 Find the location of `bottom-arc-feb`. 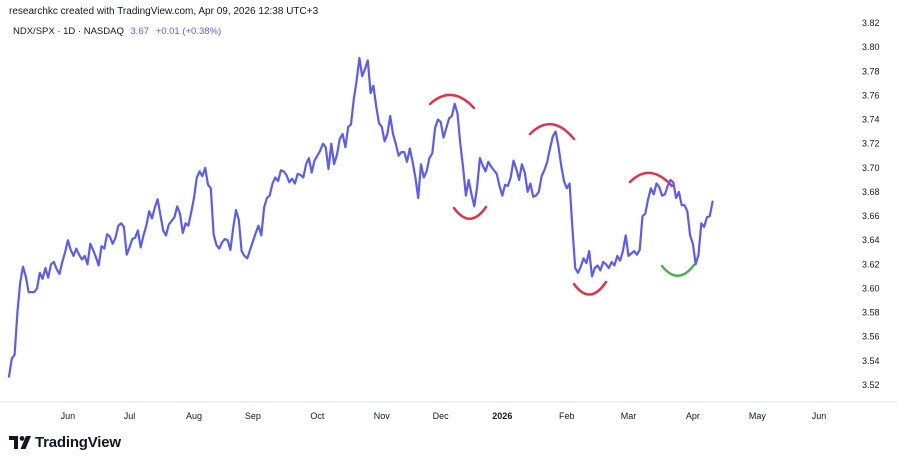

bottom-arc-feb is located at coordinates (590, 288).